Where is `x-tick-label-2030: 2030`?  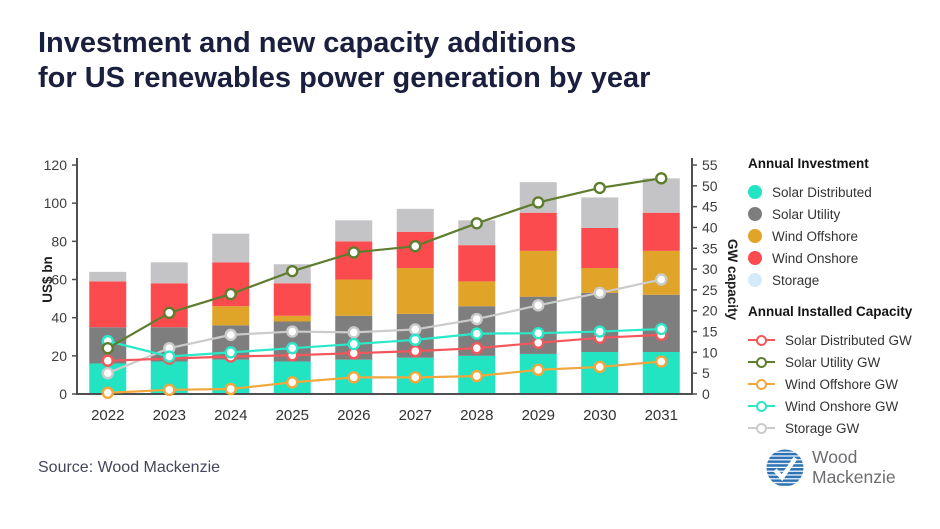
x-tick-label-2030: 2030 is located at coordinates (599, 415).